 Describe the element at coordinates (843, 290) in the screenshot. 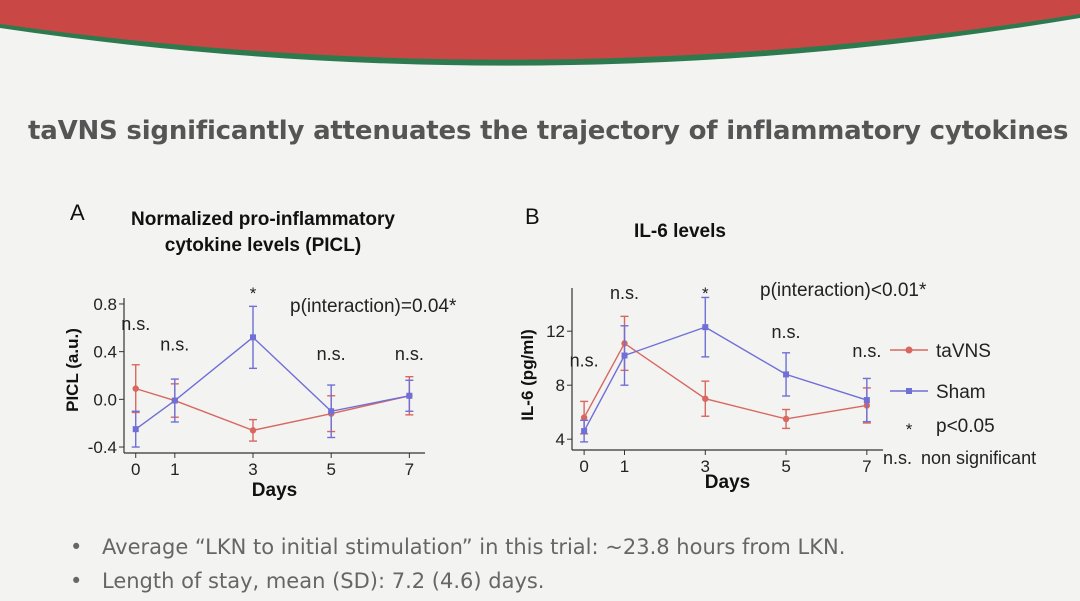

I see `interaction-annotation: p(interaction)<0.01*` at that location.